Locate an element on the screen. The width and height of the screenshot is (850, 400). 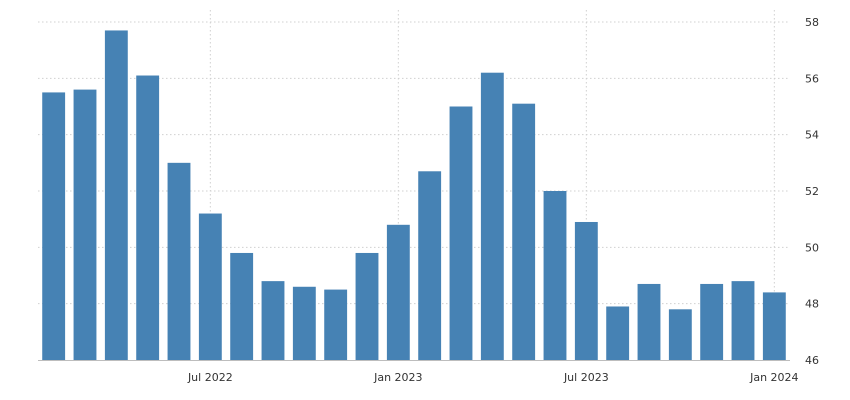
y-axis: 46 48 50 52 54 56 58 is located at coordinates (812, 191).